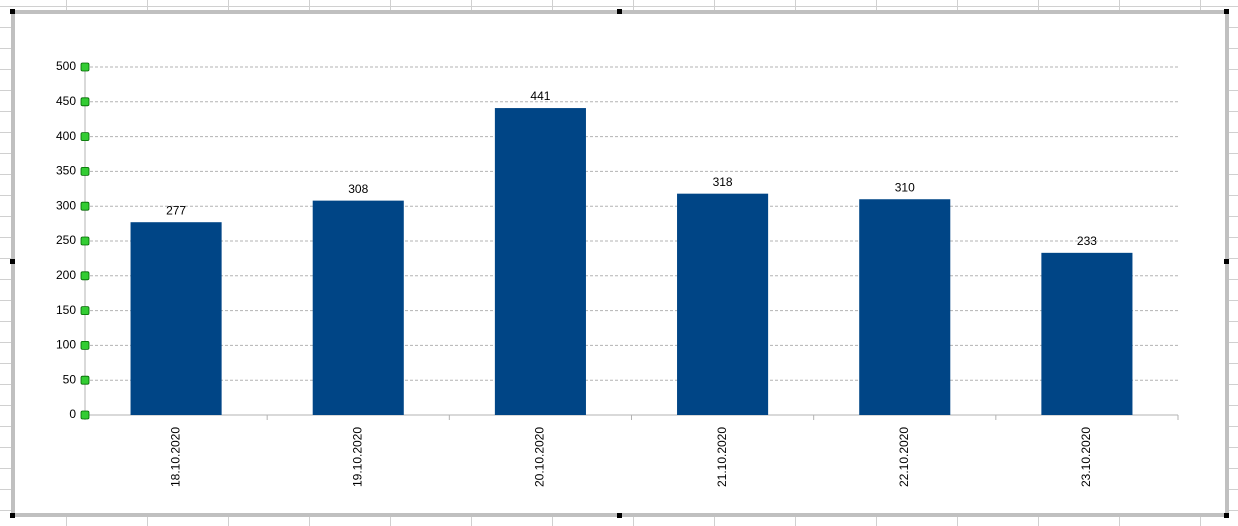 This screenshot has width=1238, height=526. Describe the element at coordinates (722, 457) in the screenshot. I see `x-tick-label: 21.10.2020` at that location.